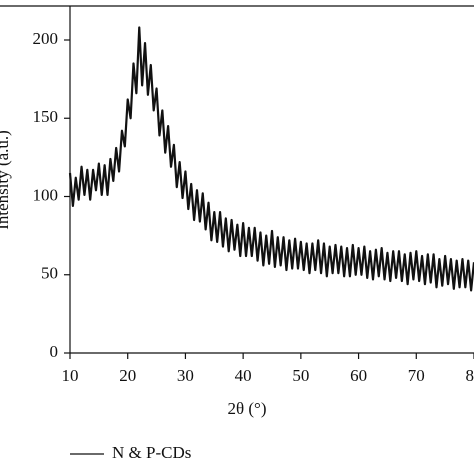  What do you see at coordinates (70, 375) in the screenshot?
I see `x-tick-label: 10` at bounding box center [70, 375].